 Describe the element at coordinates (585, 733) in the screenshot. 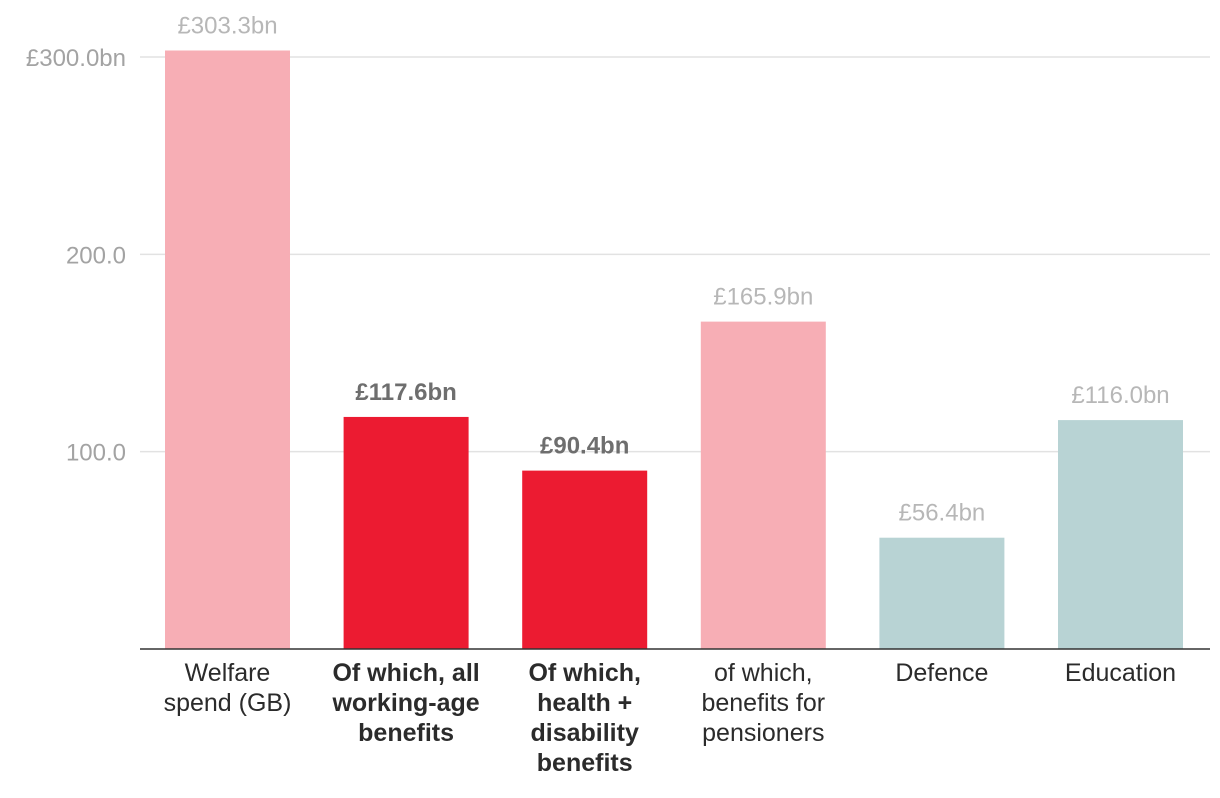

I see `category-label-line: disability` at that location.